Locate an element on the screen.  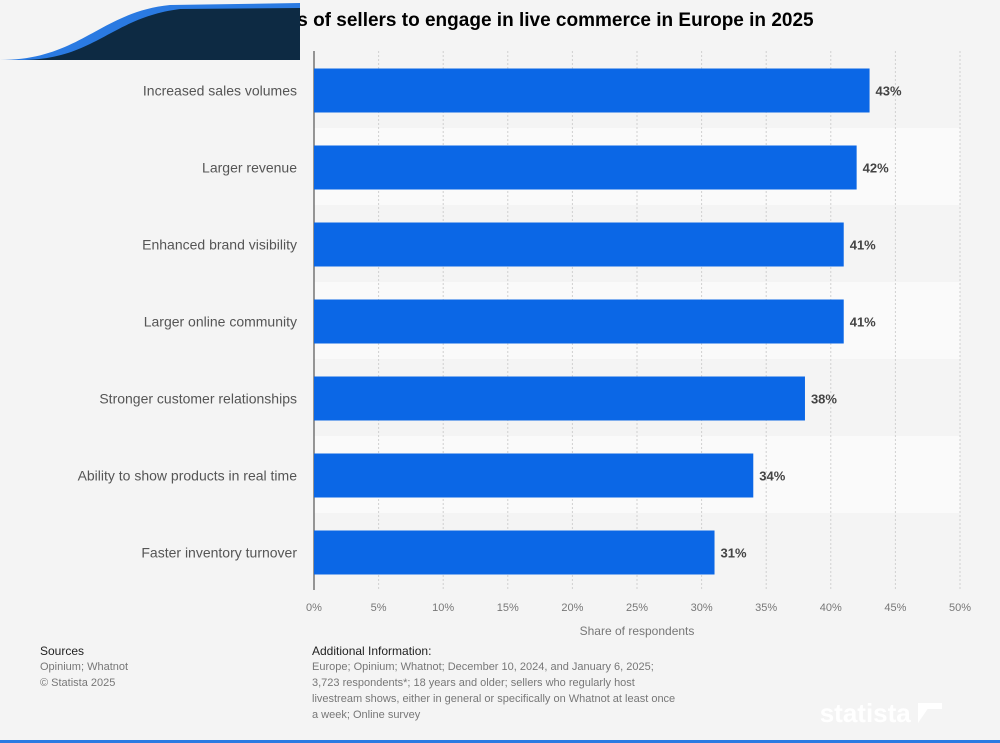
category-label: Enhanced brand visibility is located at coordinates (219, 245).